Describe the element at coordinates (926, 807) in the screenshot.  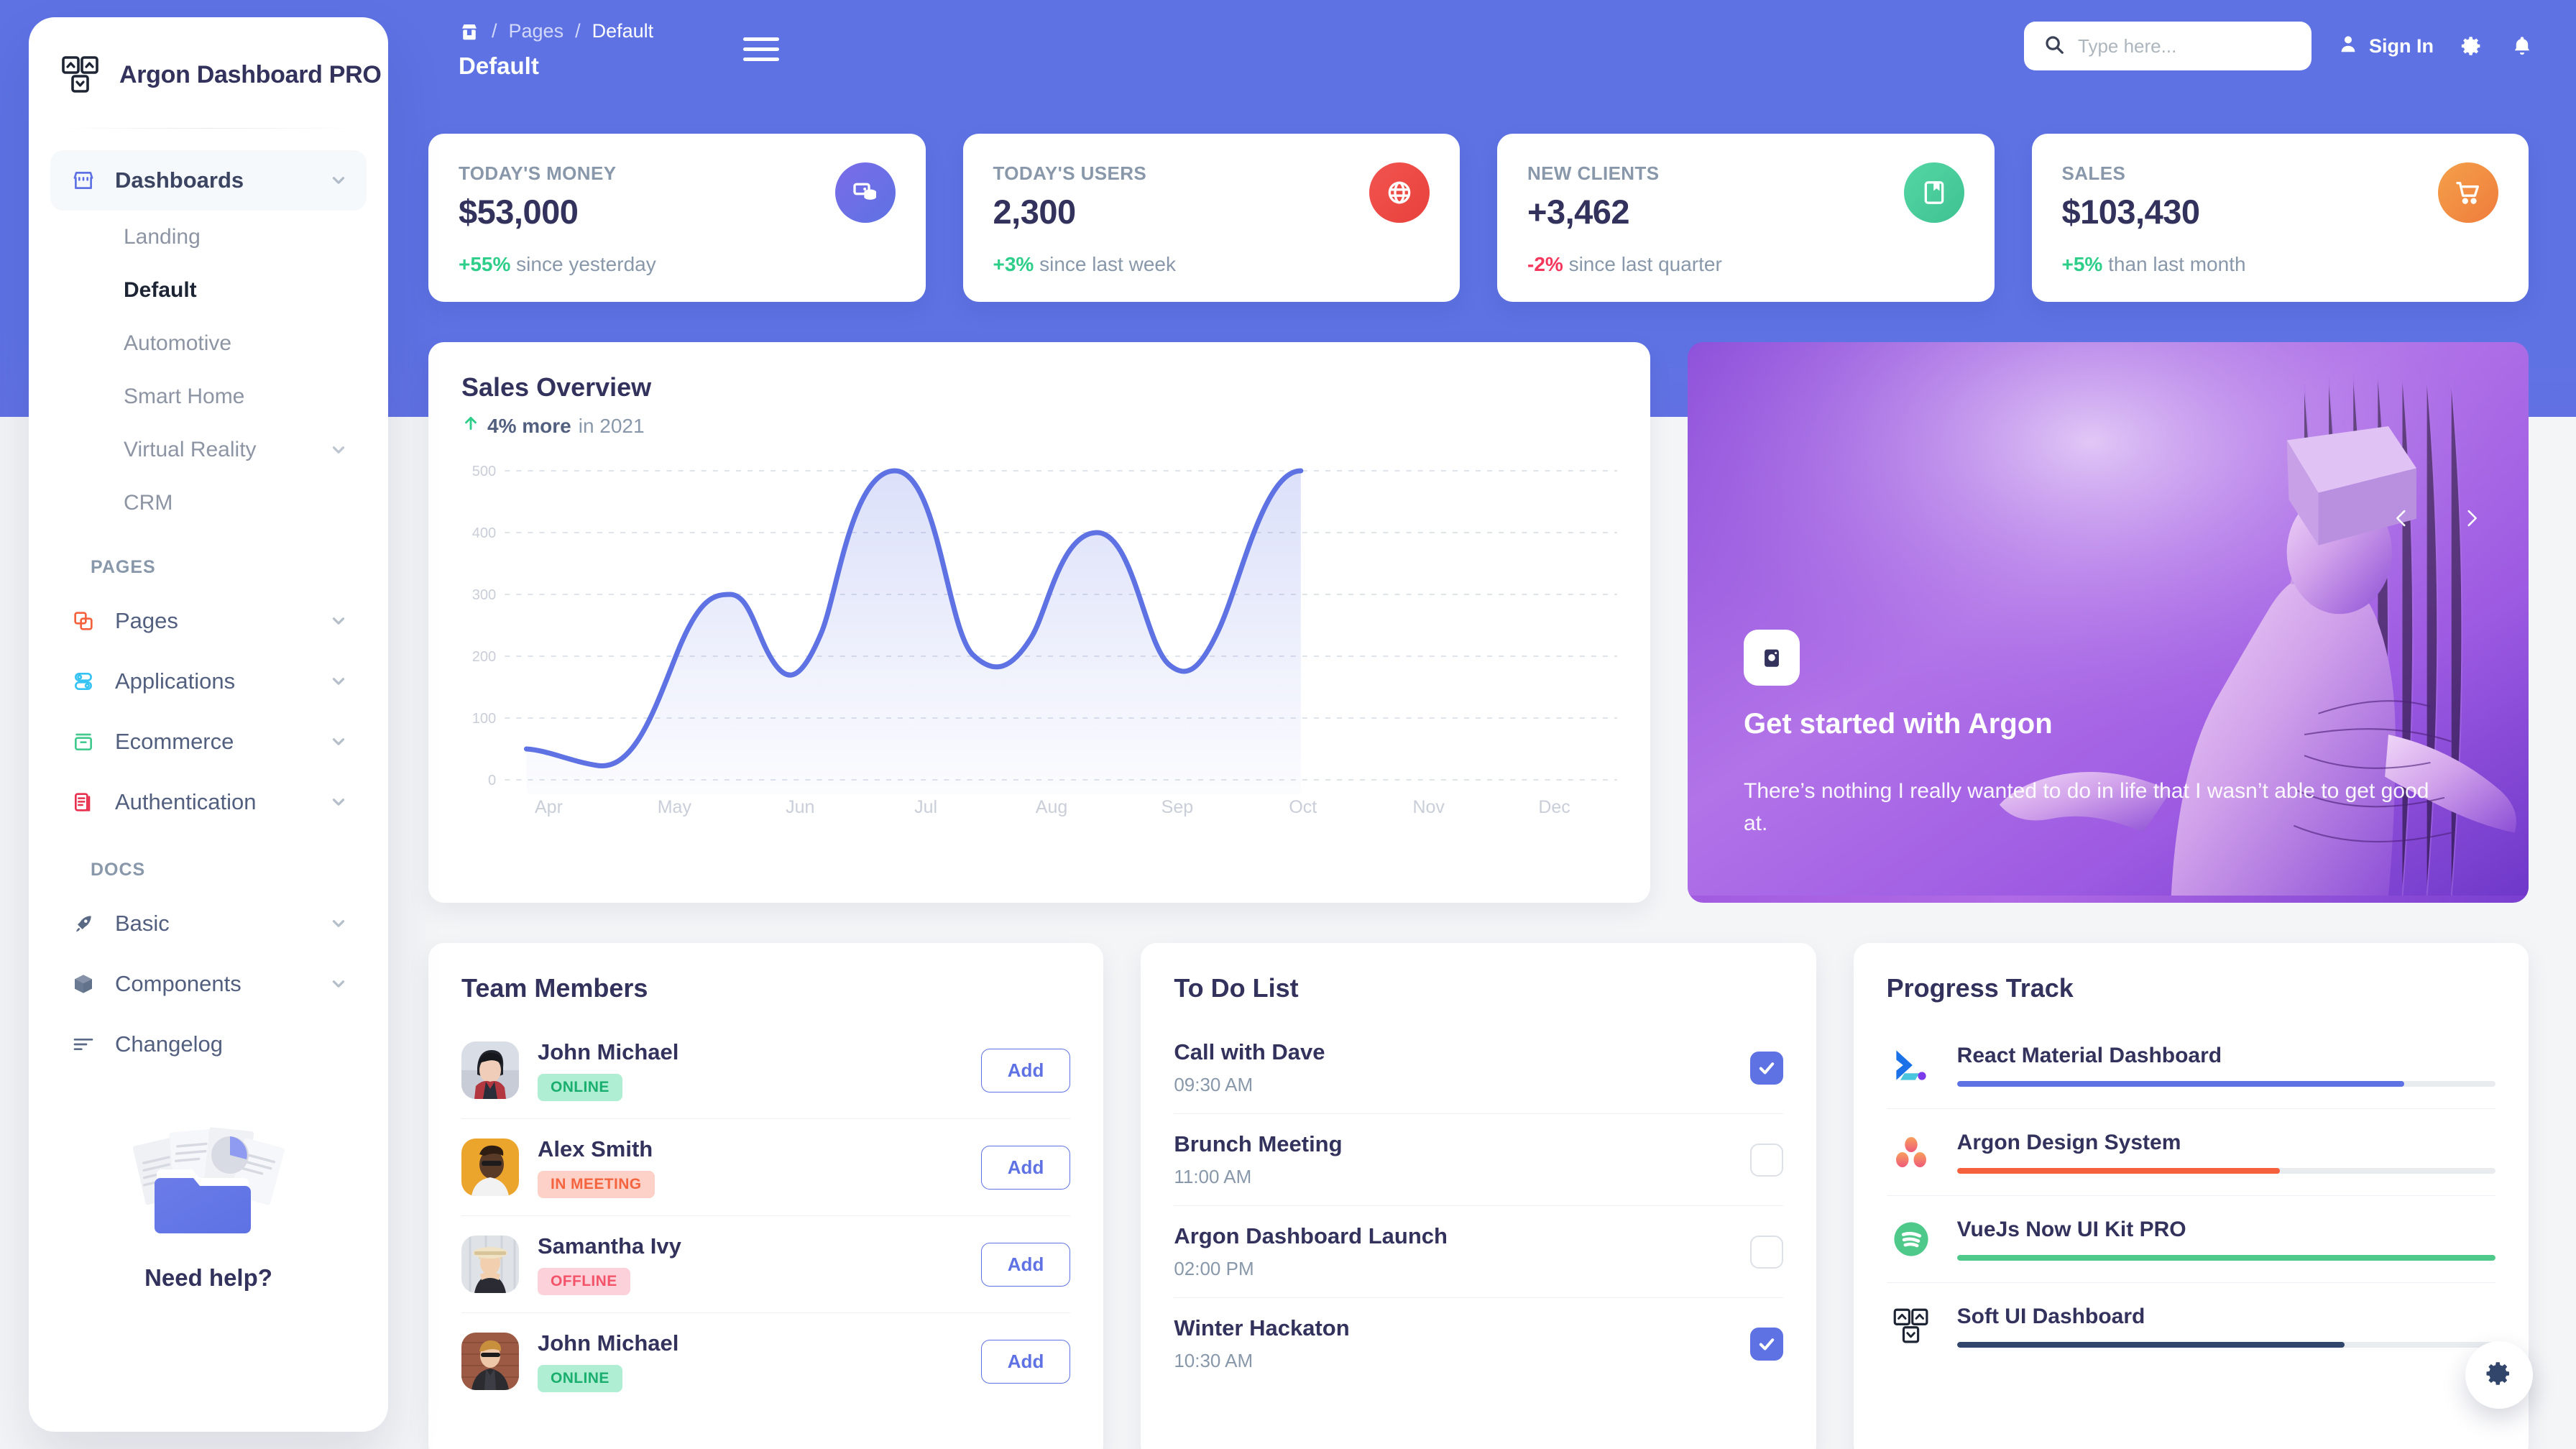
I see `x-tick: Jul` at that location.